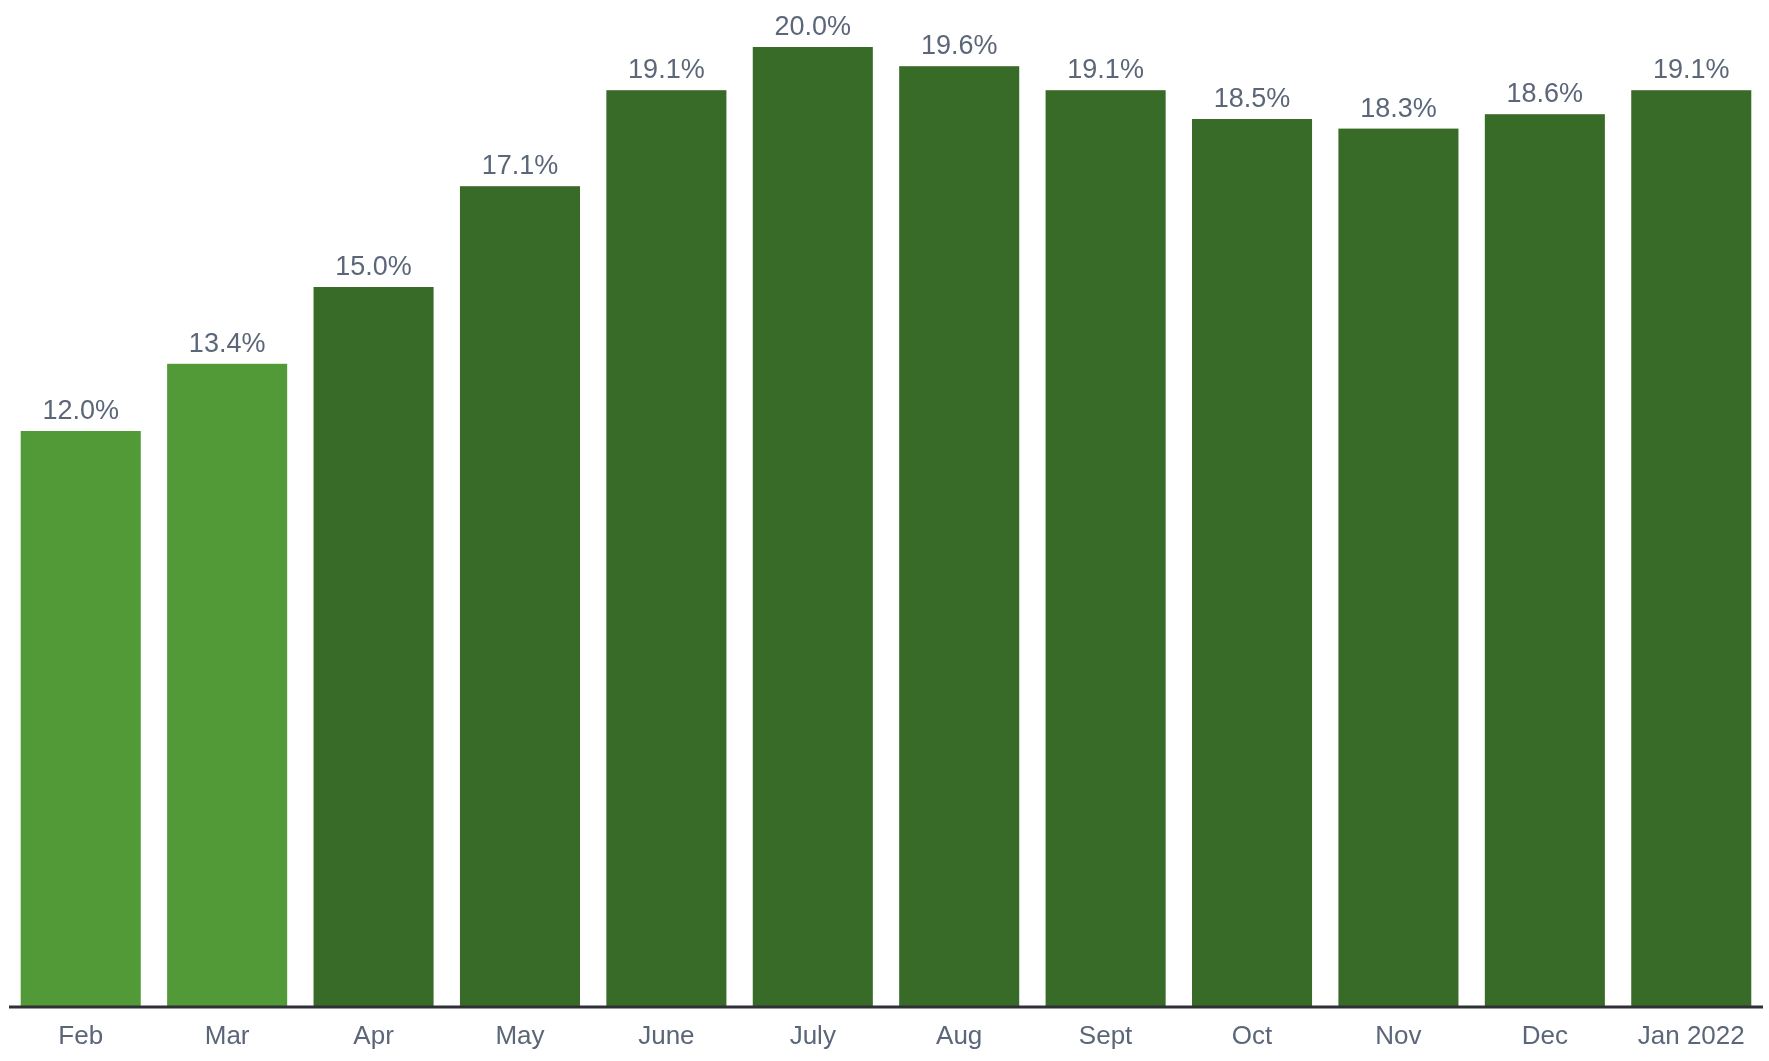 This screenshot has width=1769, height=1061. Describe the element at coordinates (1398, 107) in the screenshot. I see `data-label: 18.3%` at that location.